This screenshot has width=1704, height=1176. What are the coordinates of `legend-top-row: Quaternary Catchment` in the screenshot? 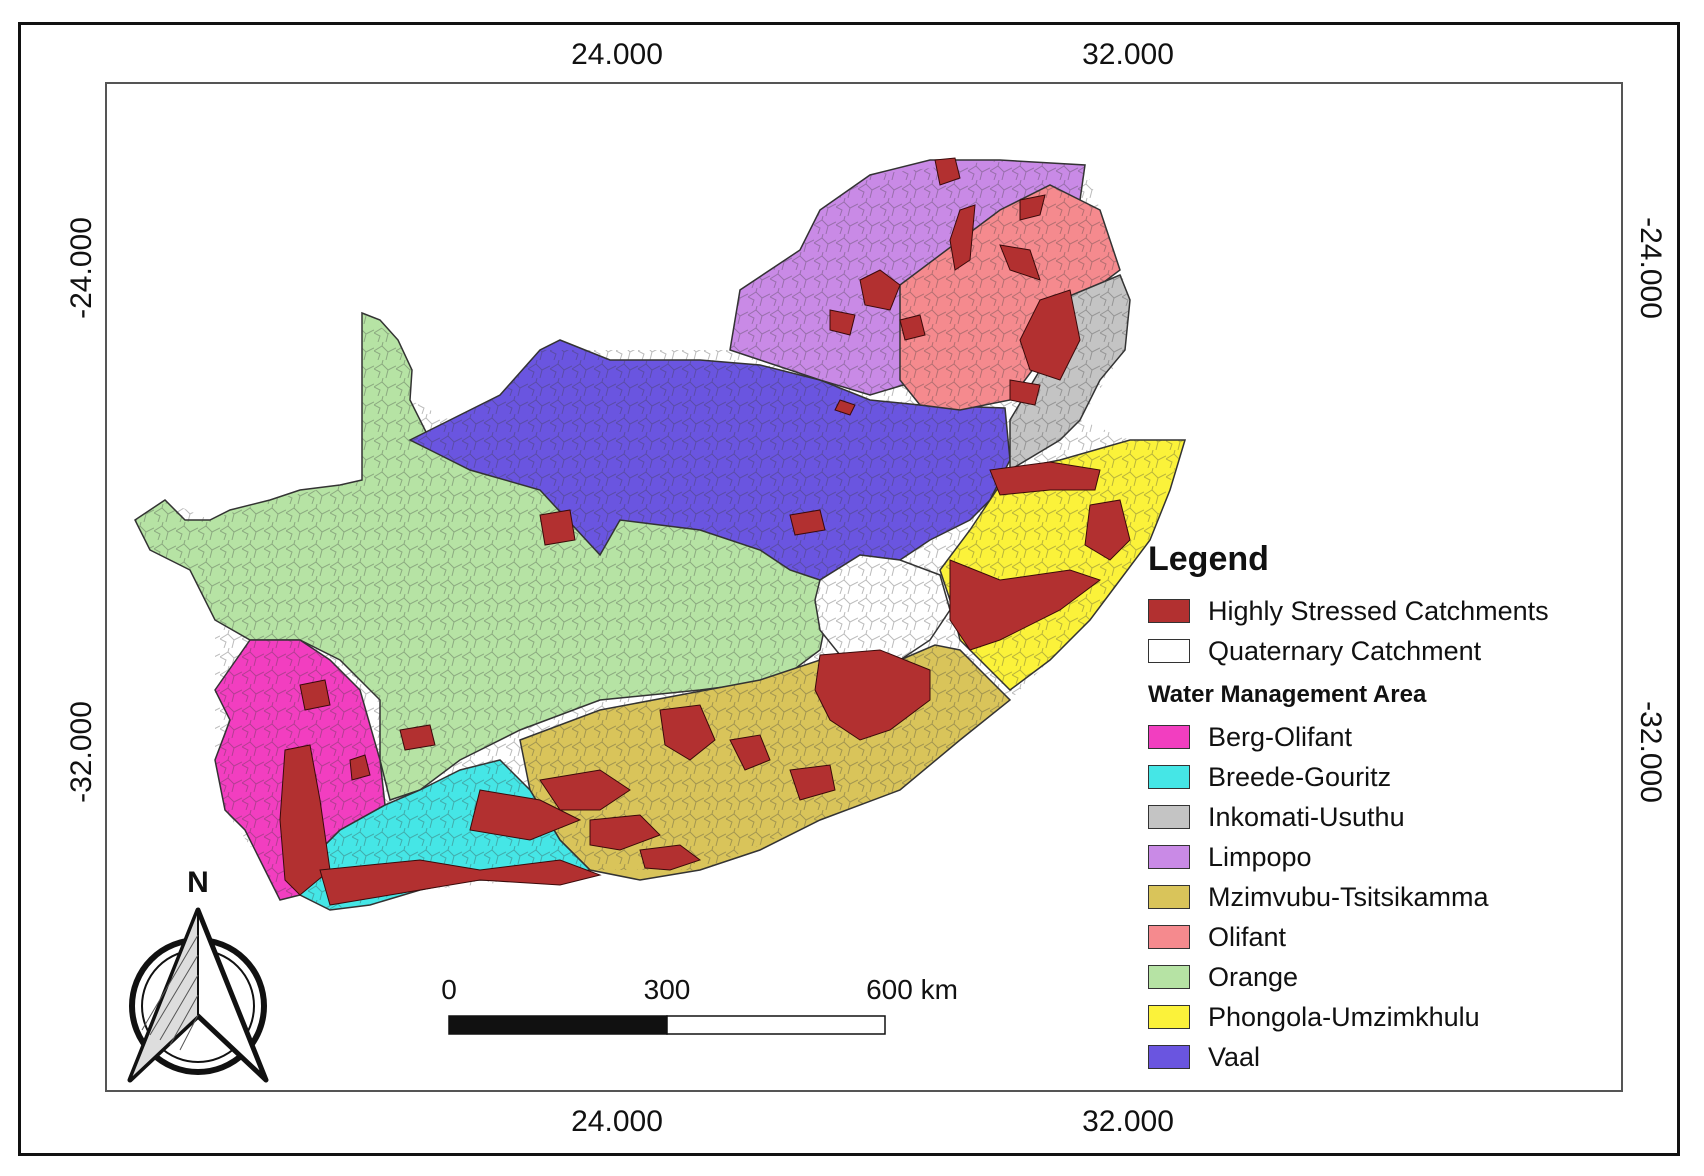 It's located at (1378, 651).